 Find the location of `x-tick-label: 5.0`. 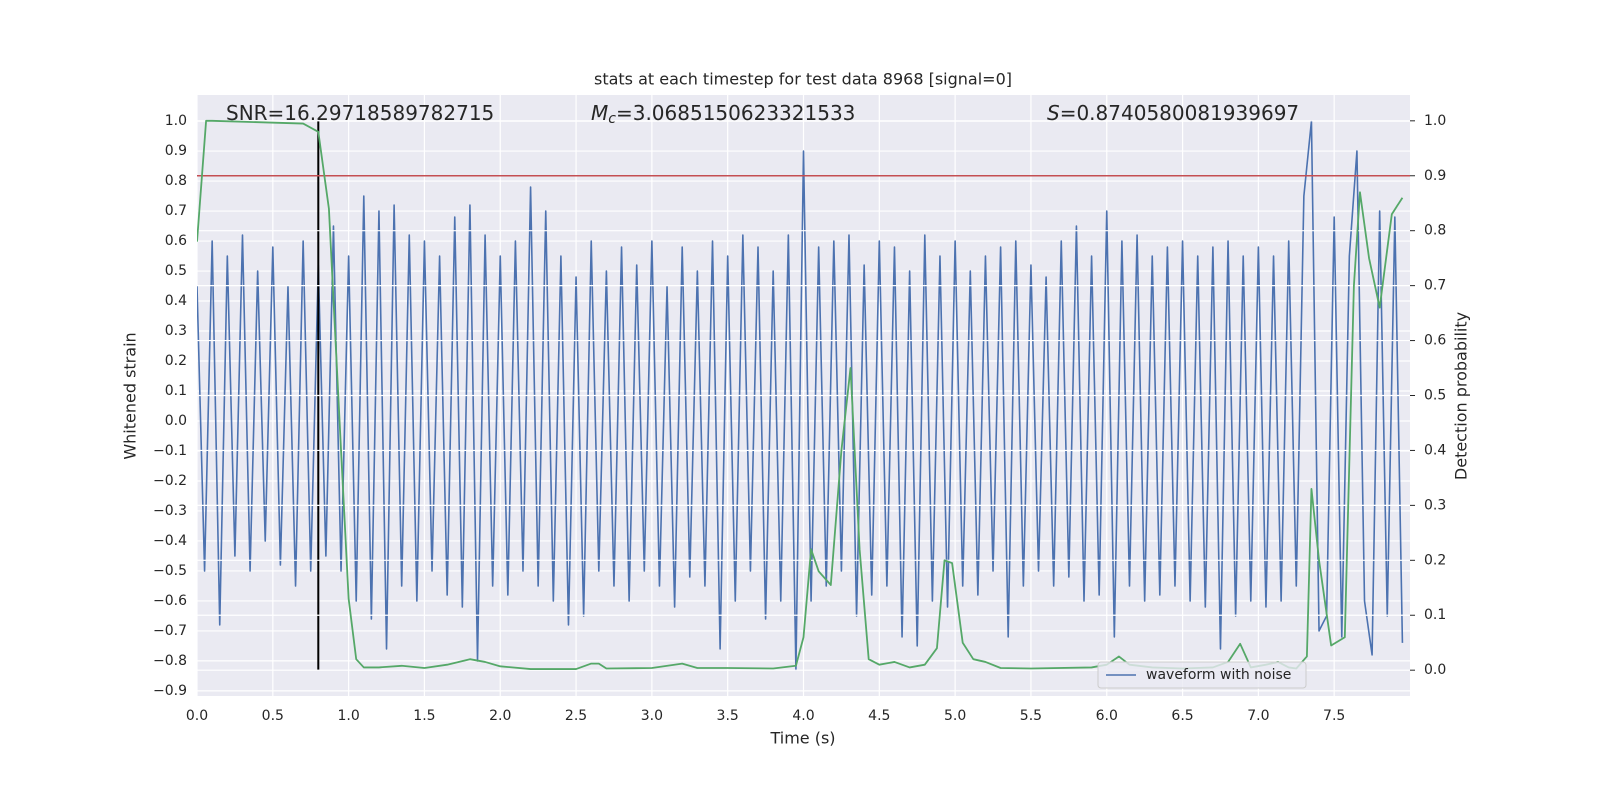

x-tick-label: 5.0 is located at coordinates (955, 716).